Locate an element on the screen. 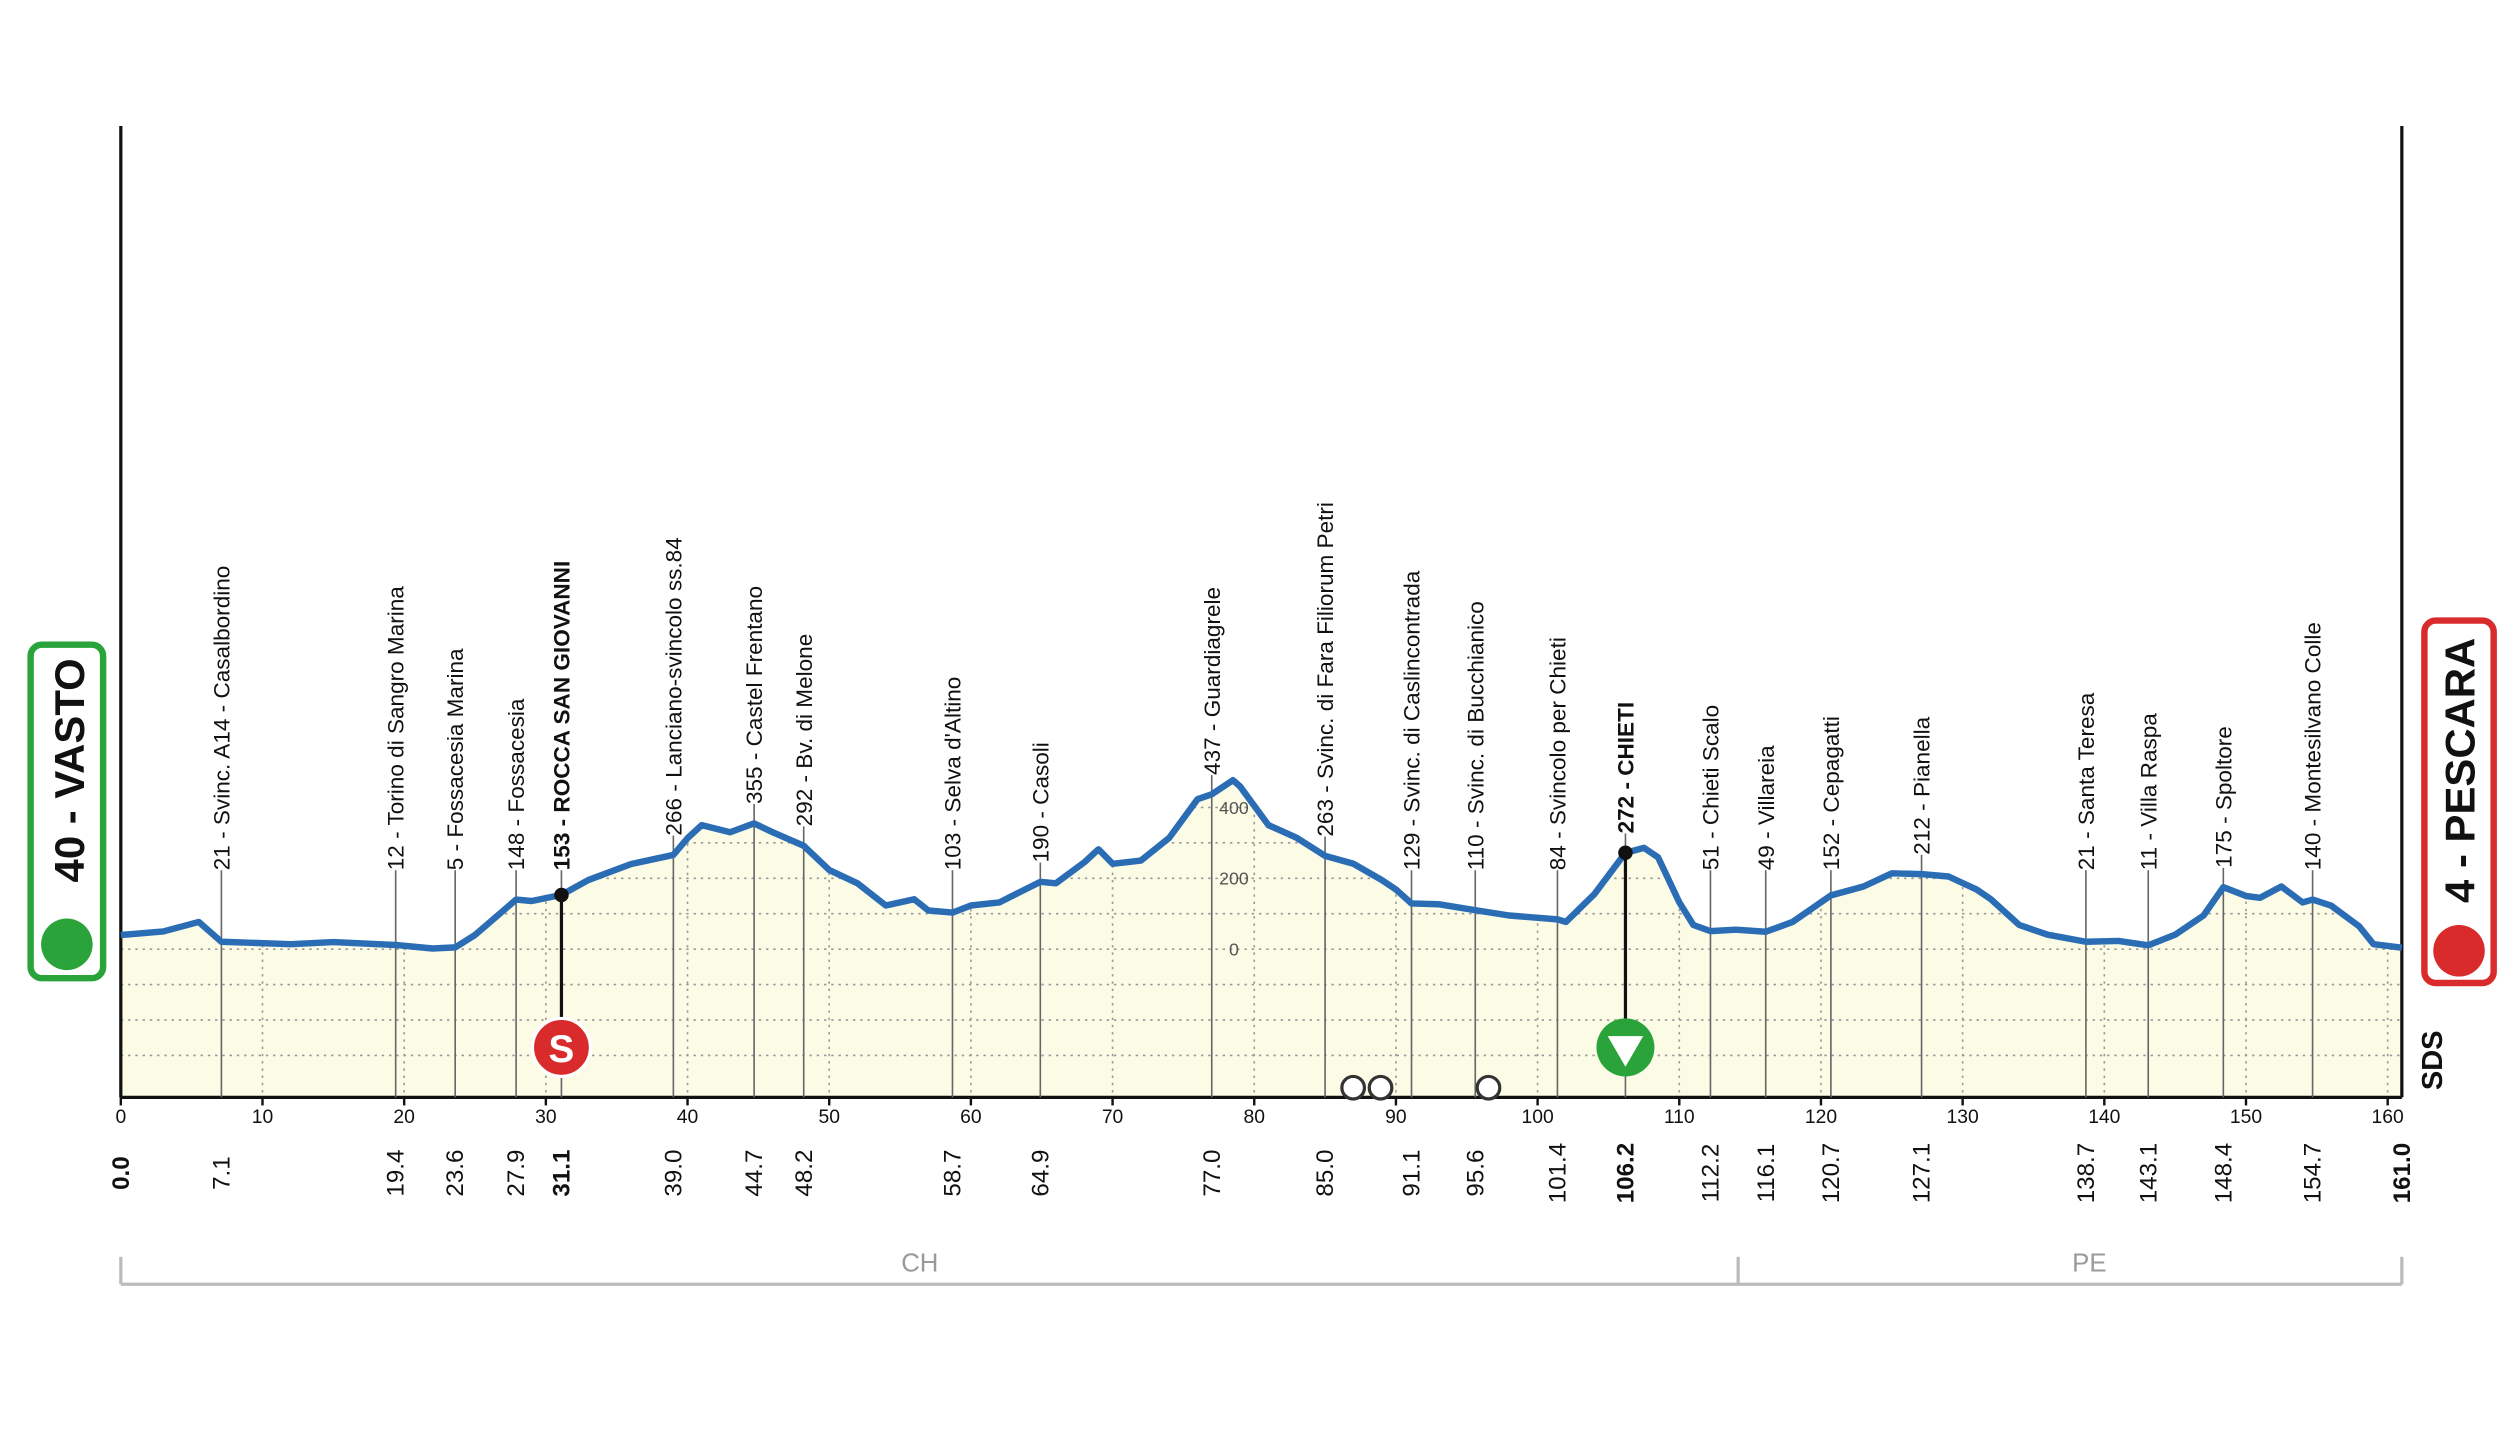 The height and width of the screenshot is (1436, 2513). finish-box is located at coordinates (2459, 802).